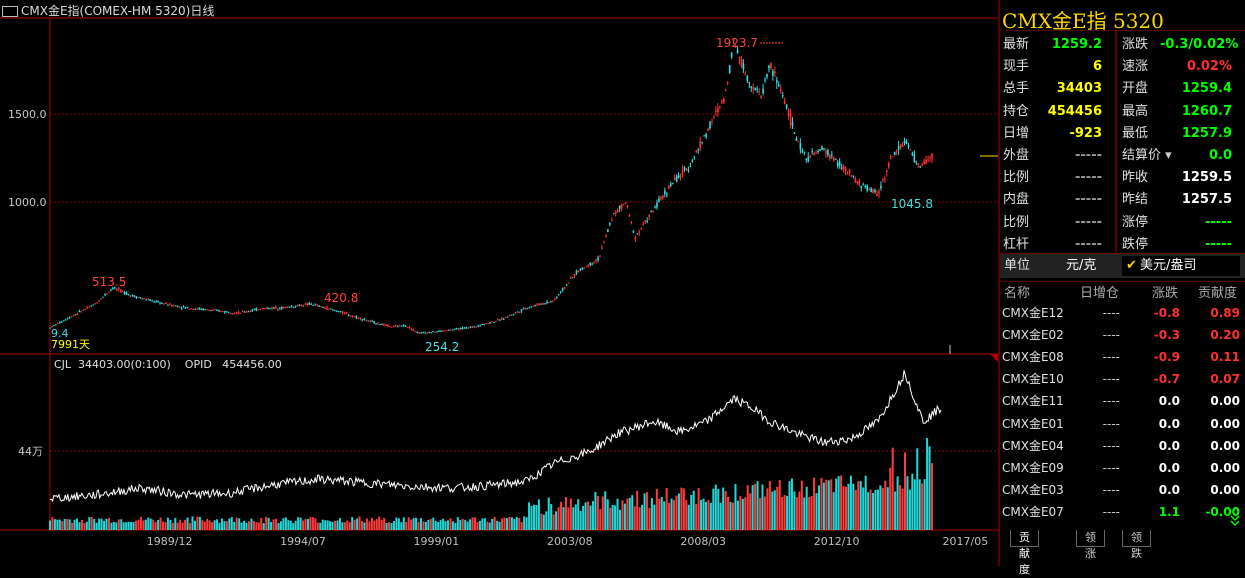 This screenshot has height=578, width=1245. What do you see at coordinates (1122, 357) in the screenshot?
I see `table-row: CMX金E08 ---- -0.9 0.11` at bounding box center [1122, 357].